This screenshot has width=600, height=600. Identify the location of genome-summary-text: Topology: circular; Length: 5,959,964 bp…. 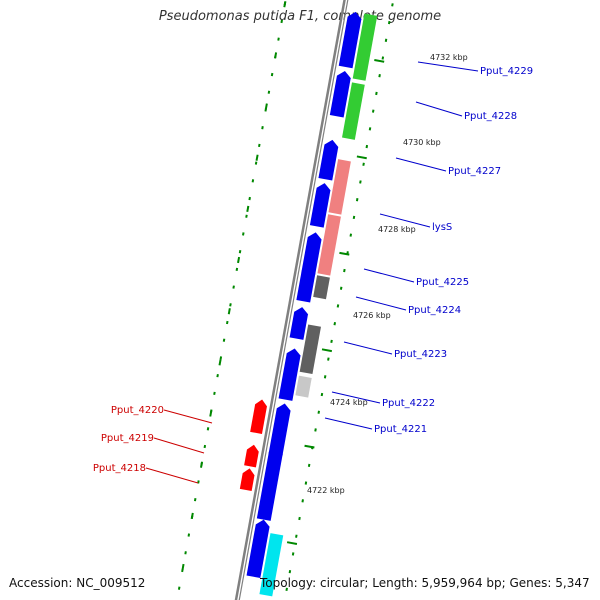
(425, 583).